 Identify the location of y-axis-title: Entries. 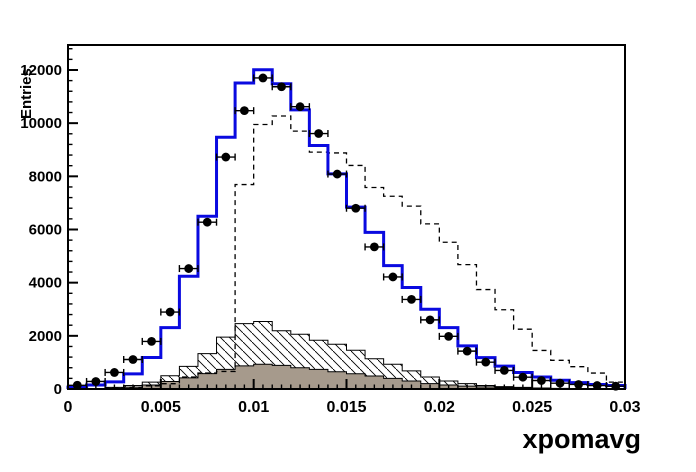
(26, 93).